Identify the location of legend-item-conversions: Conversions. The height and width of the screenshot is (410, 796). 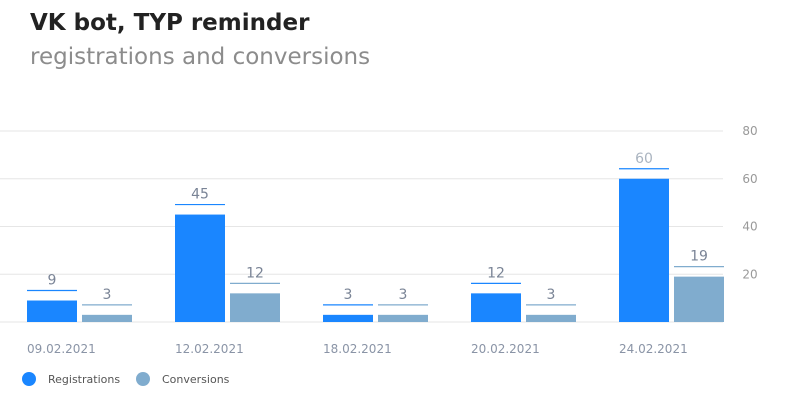
(182, 379).